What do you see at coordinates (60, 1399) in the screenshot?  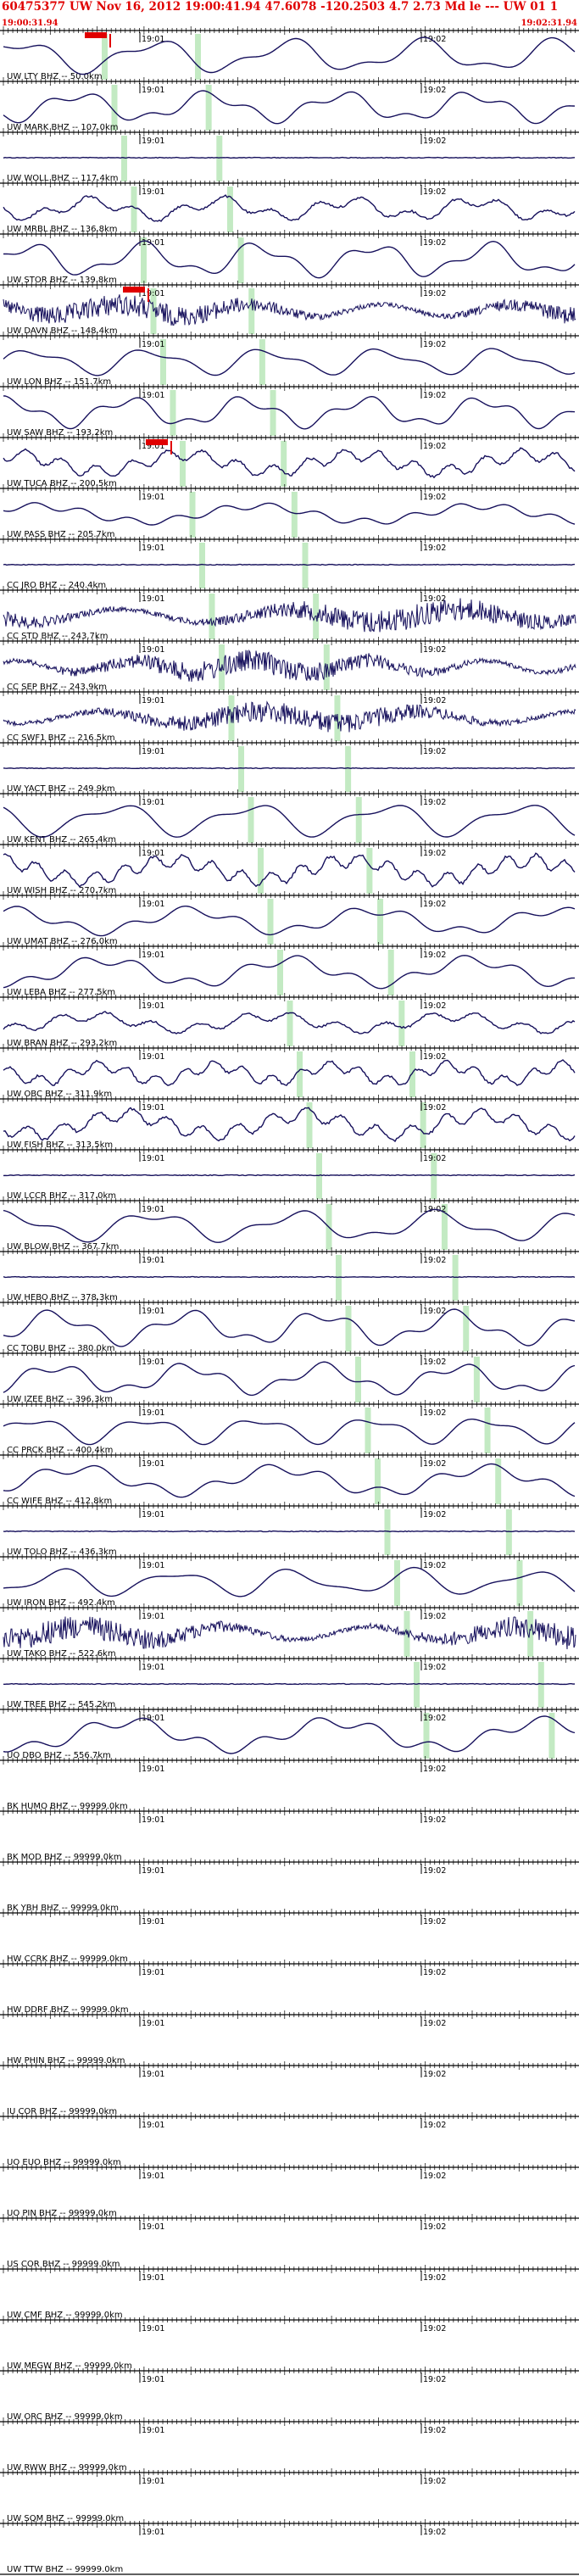 I see `station-label: UW IZEE BHZ -- 396.3km` at bounding box center [60, 1399].